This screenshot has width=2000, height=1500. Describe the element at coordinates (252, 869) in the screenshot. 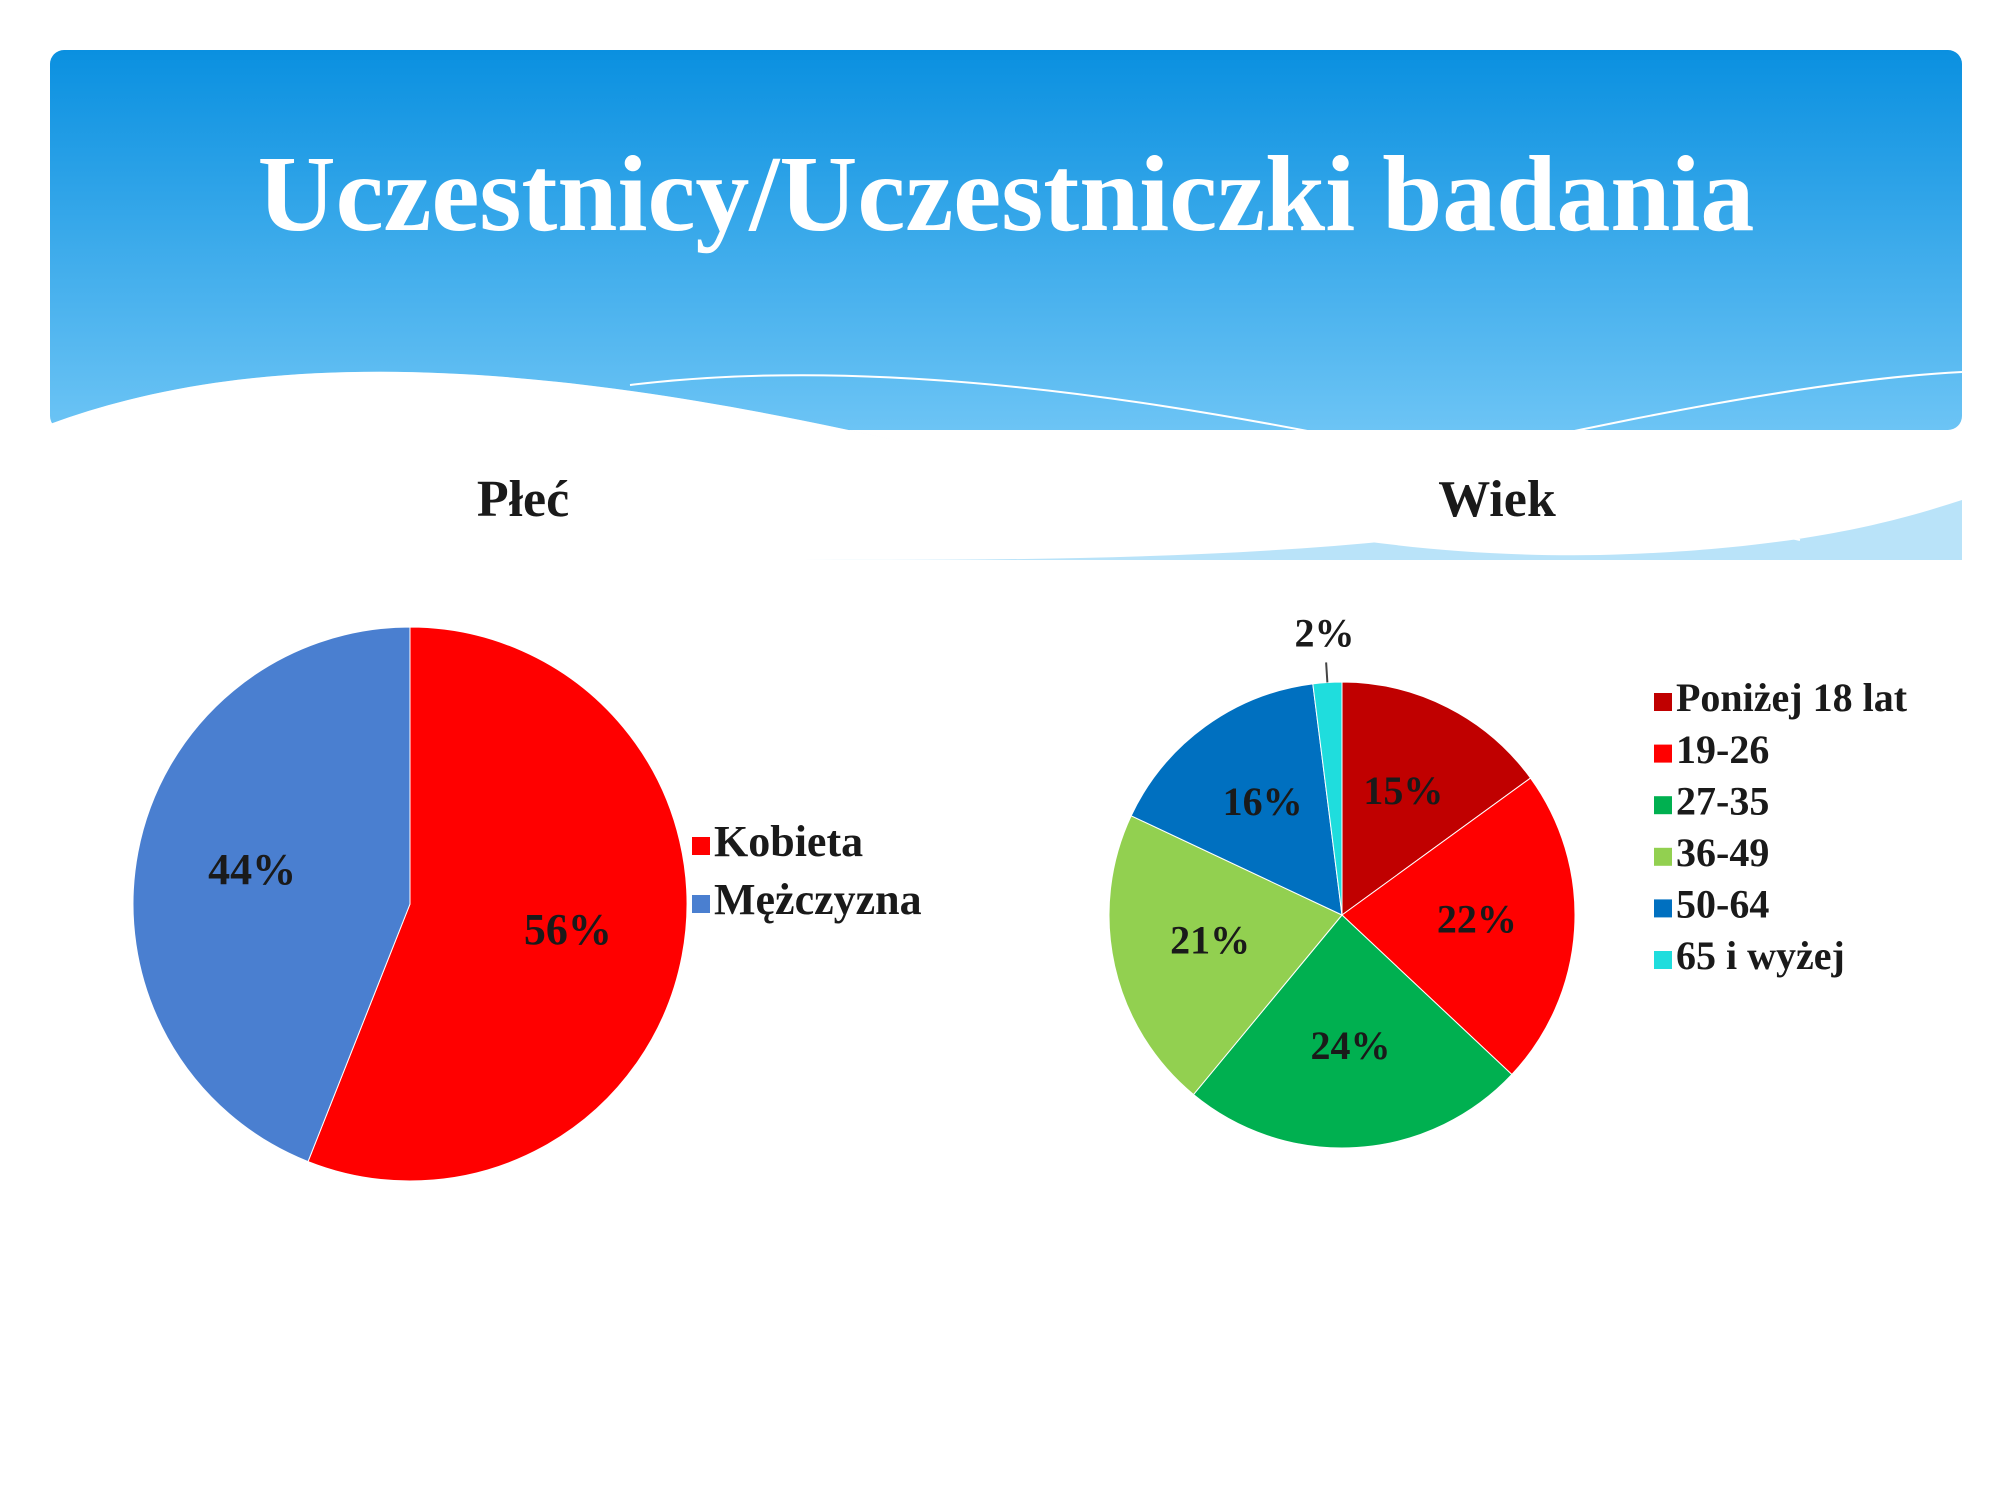

I see `data-label: 44%` at that location.